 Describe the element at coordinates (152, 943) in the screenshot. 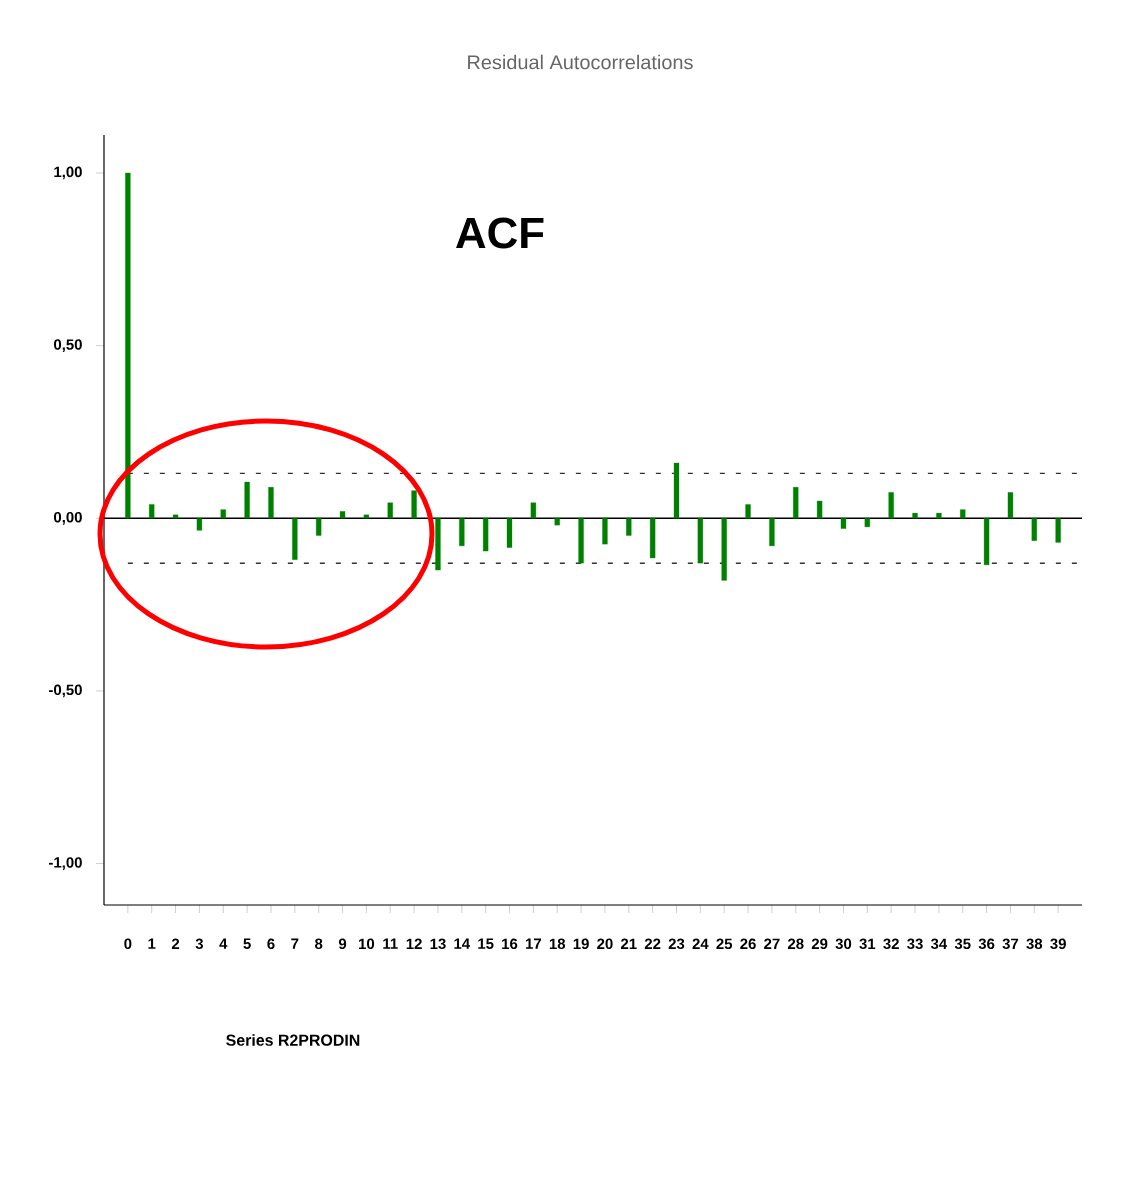

I see `x-tick-label: 1` at that location.